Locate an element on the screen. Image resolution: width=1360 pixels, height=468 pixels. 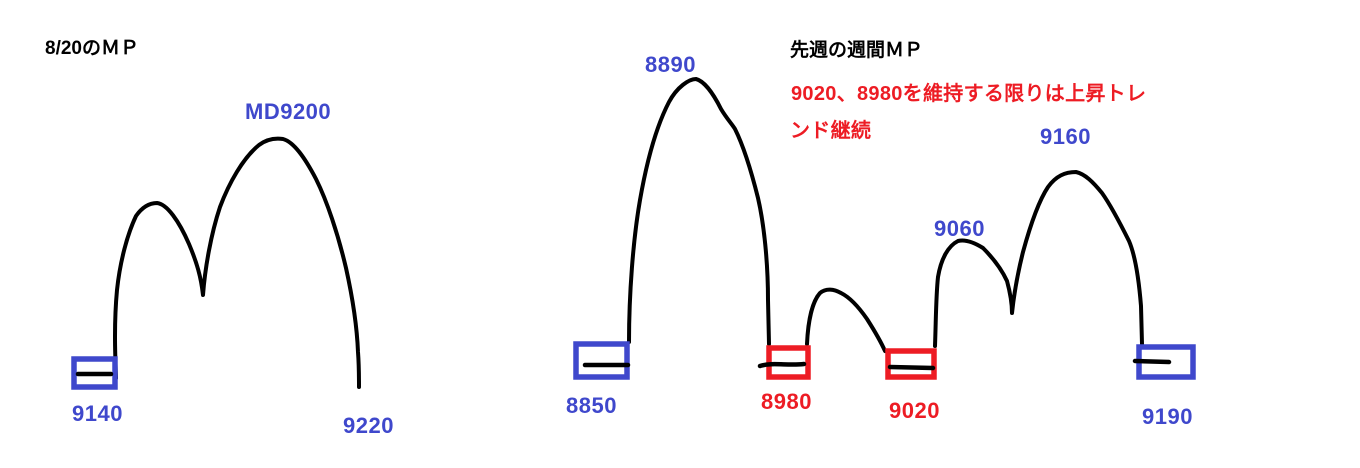
weekly-peak1-label: 8890 is located at coordinates (670, 64).